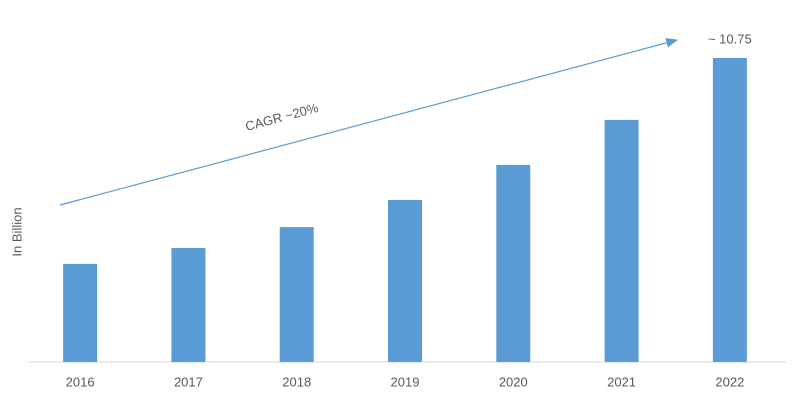 Image resolution: width=800 pixels, height=406 pixels. What do you see at coordinates (282, 117) in the screenshot?
I see `annotation: CAGR ~20%` at bounding box center [282, 117].